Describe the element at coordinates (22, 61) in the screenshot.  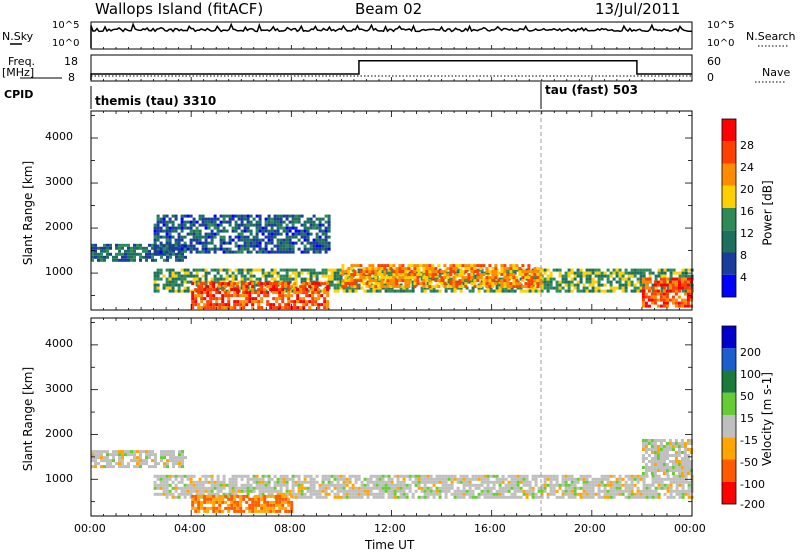
I see `freq-label: Freq.` at that location.